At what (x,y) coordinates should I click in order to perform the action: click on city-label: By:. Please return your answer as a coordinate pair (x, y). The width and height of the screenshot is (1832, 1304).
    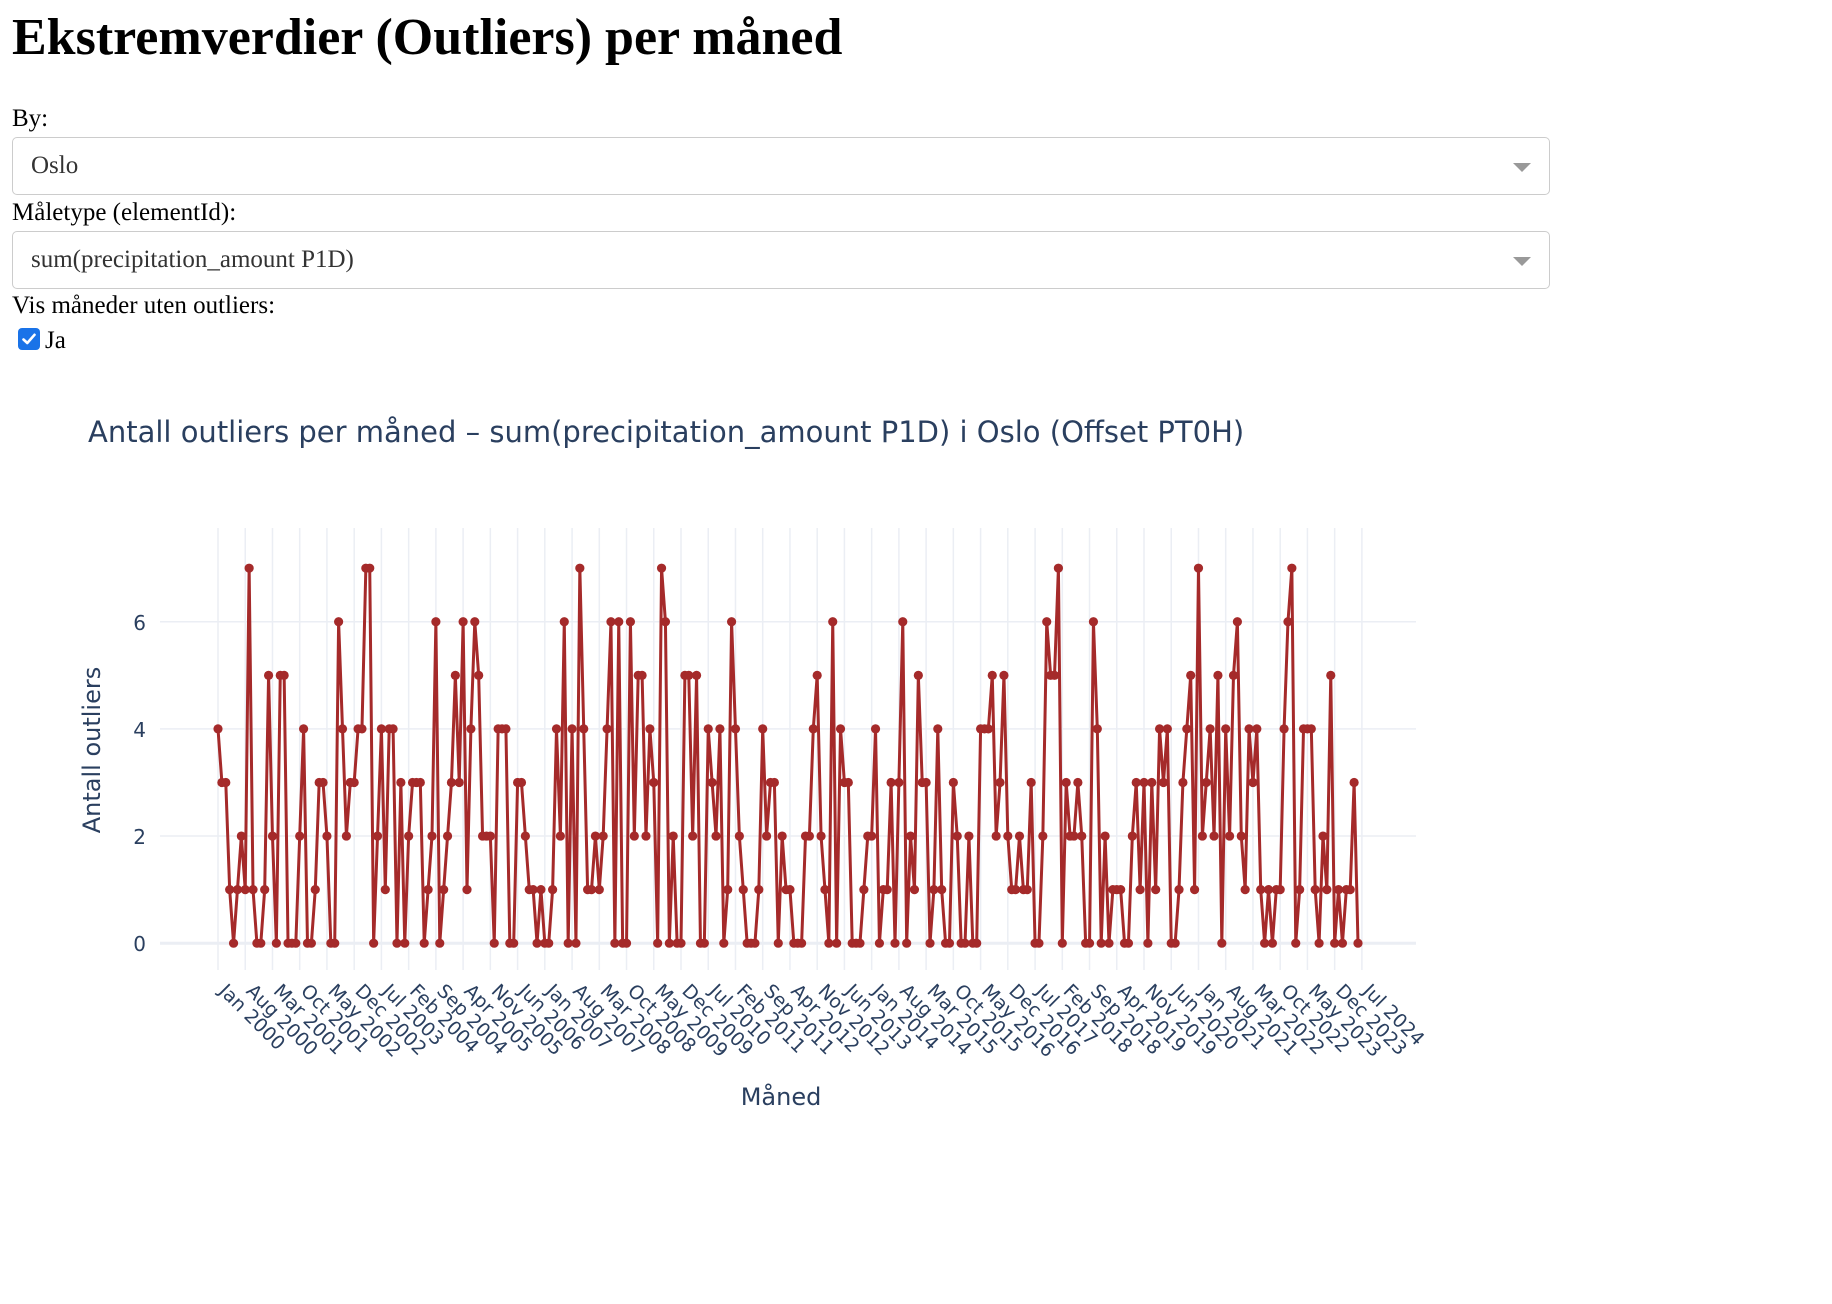
    Looking at the image, I should click on (30, 118).